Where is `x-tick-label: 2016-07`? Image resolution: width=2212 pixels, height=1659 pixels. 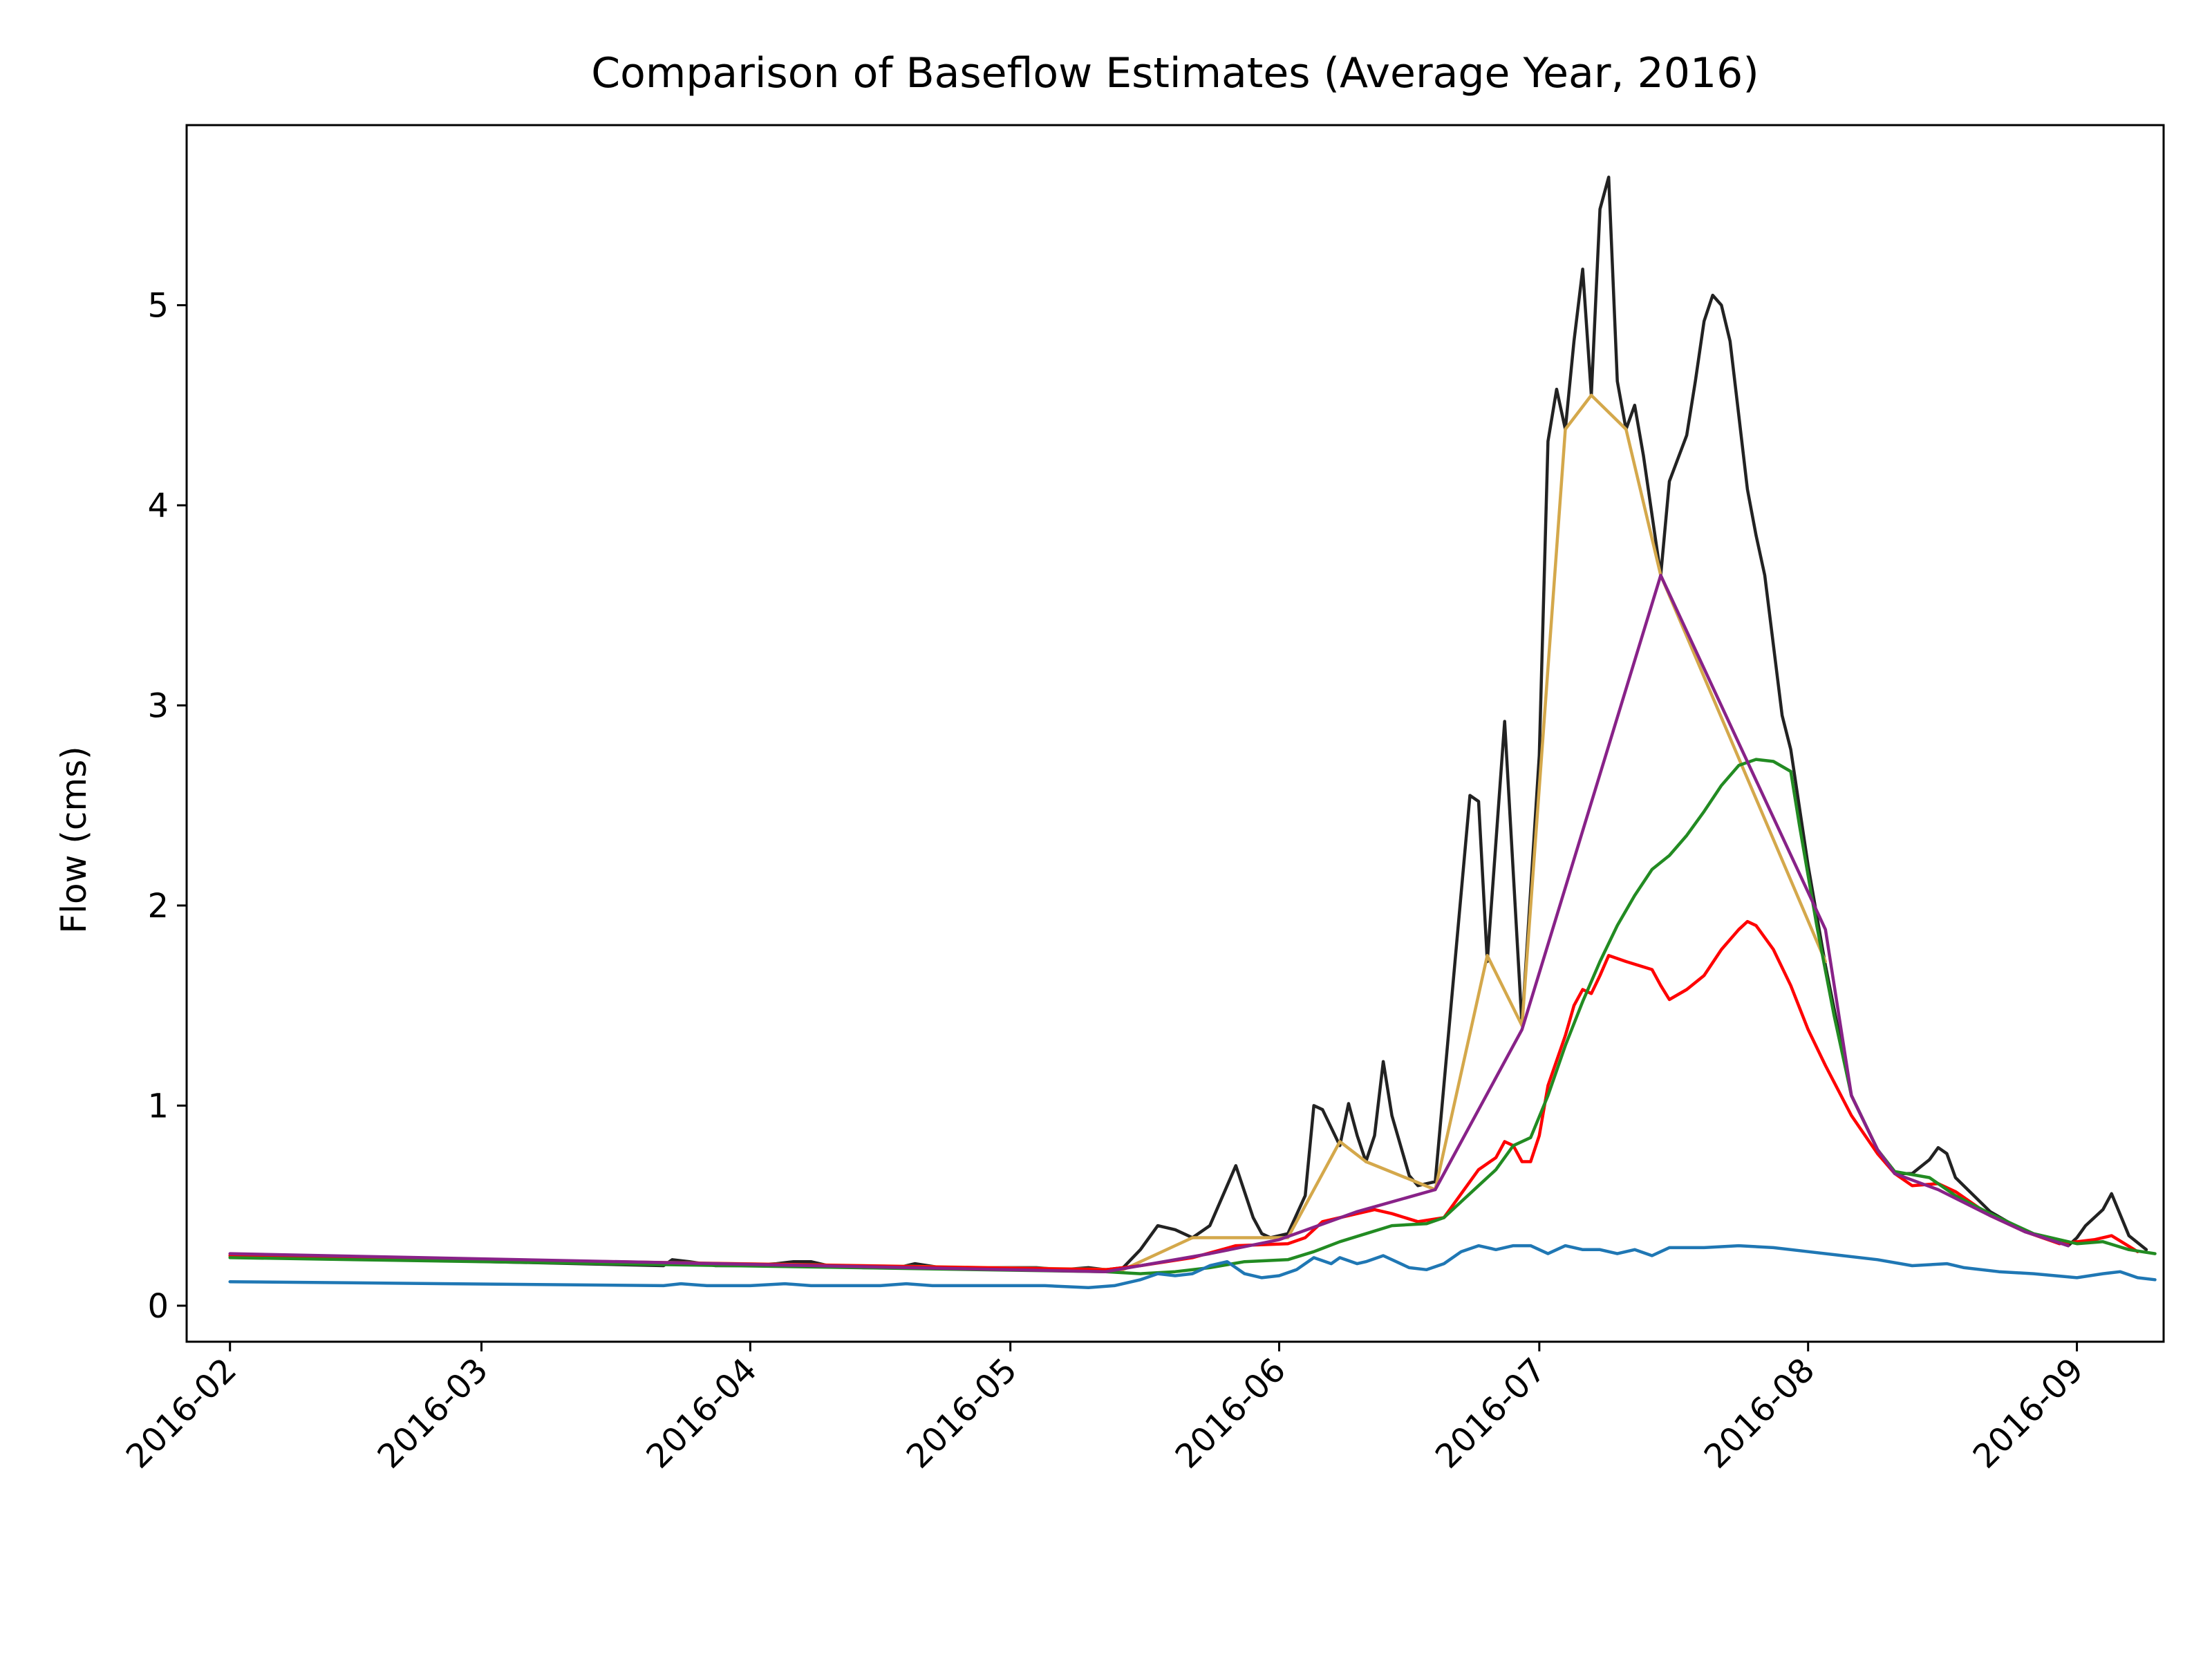 x-tick-label: 2016-07 is located at coordinates (1490, 1413).